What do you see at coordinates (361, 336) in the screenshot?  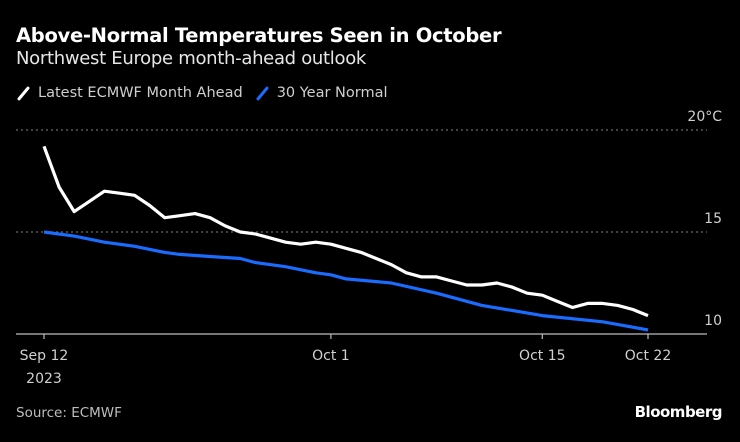 I see `x-axis` at bounding box center [361, 336].